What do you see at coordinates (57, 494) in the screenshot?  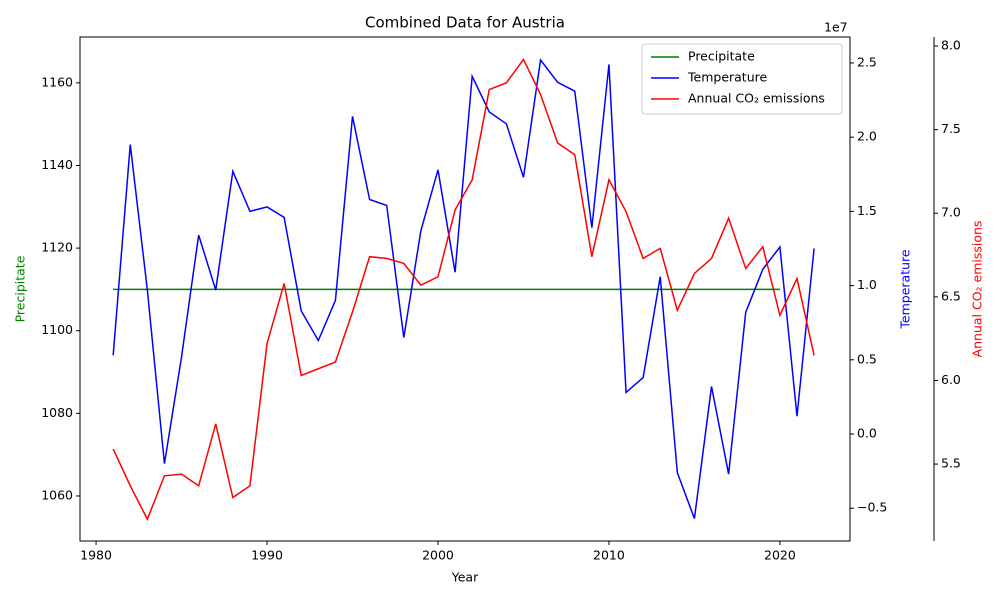 I see `tick-label: 1060` at bounding box center [57, 494].